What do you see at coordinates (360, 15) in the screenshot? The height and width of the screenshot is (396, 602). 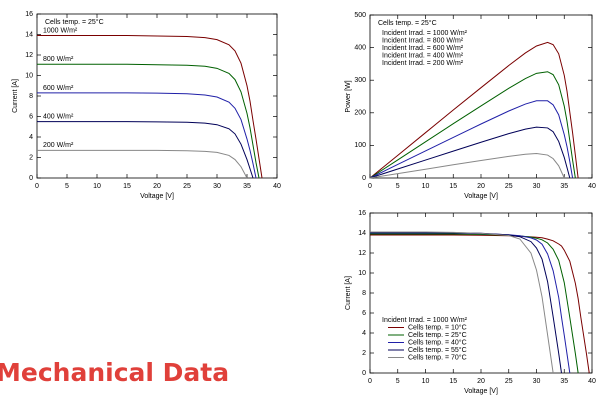 I see `y-tick-label: 500` at bounding box center [360, 15].